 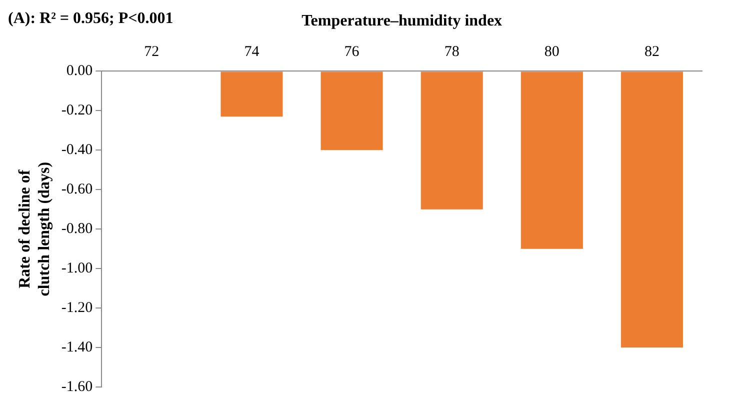 I want to click on x-tick-label: 74, so click(x=252, y=52).